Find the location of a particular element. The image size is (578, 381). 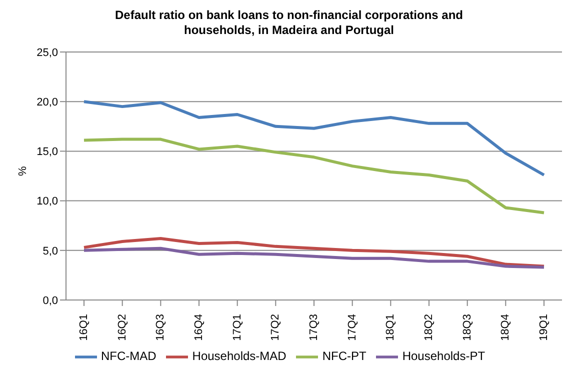

y-tick-label: 5,0 is located at coordinates (50, 251).